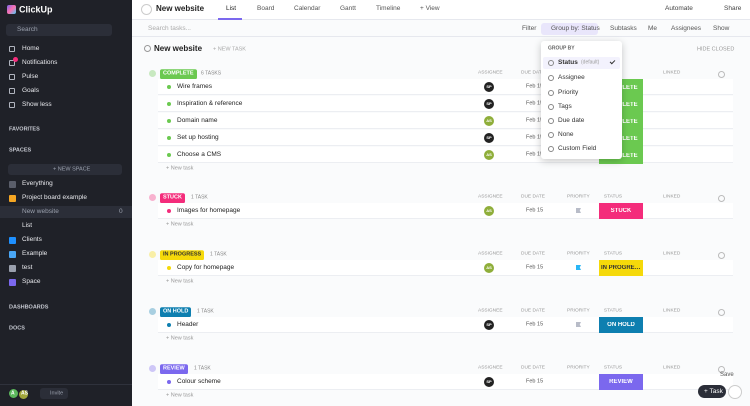 The height and width of the screenshot is (406, 750). I want to click on dropdown-item: Tags, so click(565, 106).